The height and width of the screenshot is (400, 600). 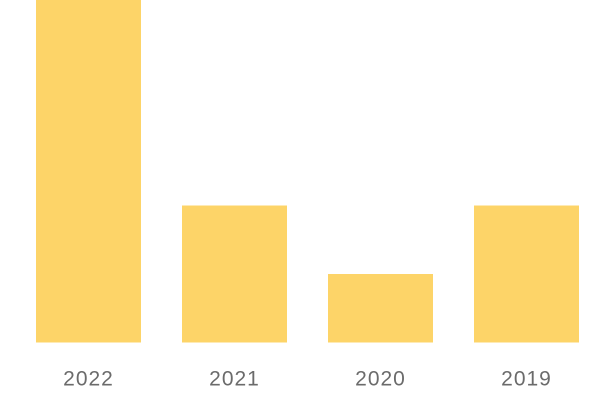 I want to click on x-tick-label: 2022, so click(x=88, y=379).